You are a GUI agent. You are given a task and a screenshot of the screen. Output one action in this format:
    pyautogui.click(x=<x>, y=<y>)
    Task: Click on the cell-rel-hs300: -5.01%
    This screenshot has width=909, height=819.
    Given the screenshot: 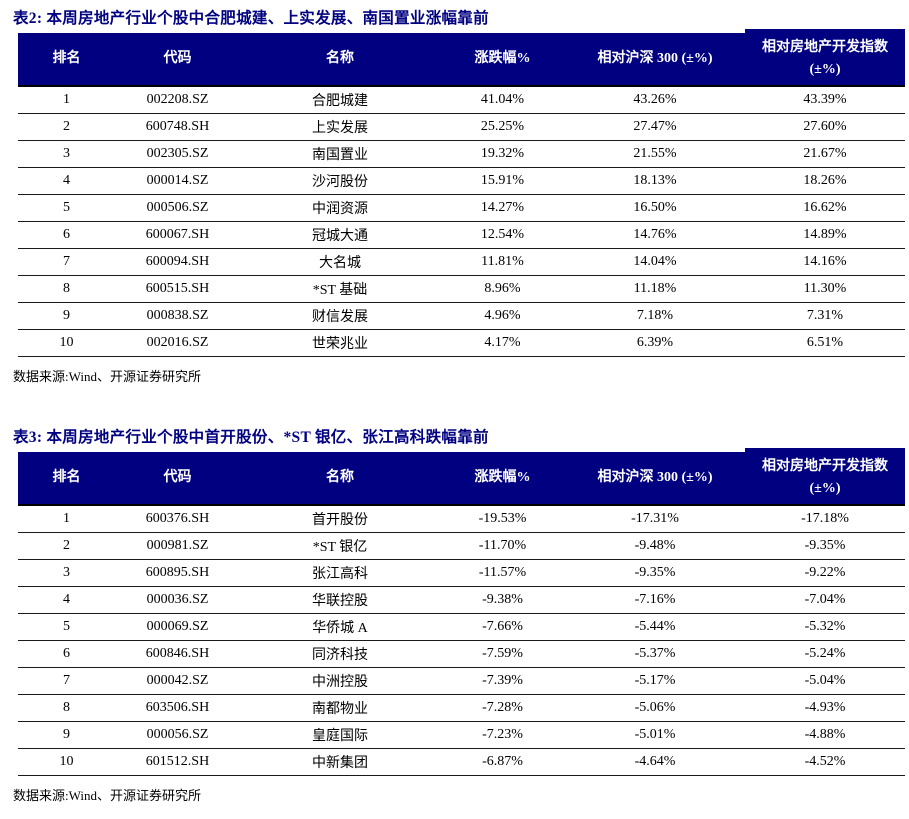 What is the action you would take?
    pyautogui.click(x=655, y=734)
    